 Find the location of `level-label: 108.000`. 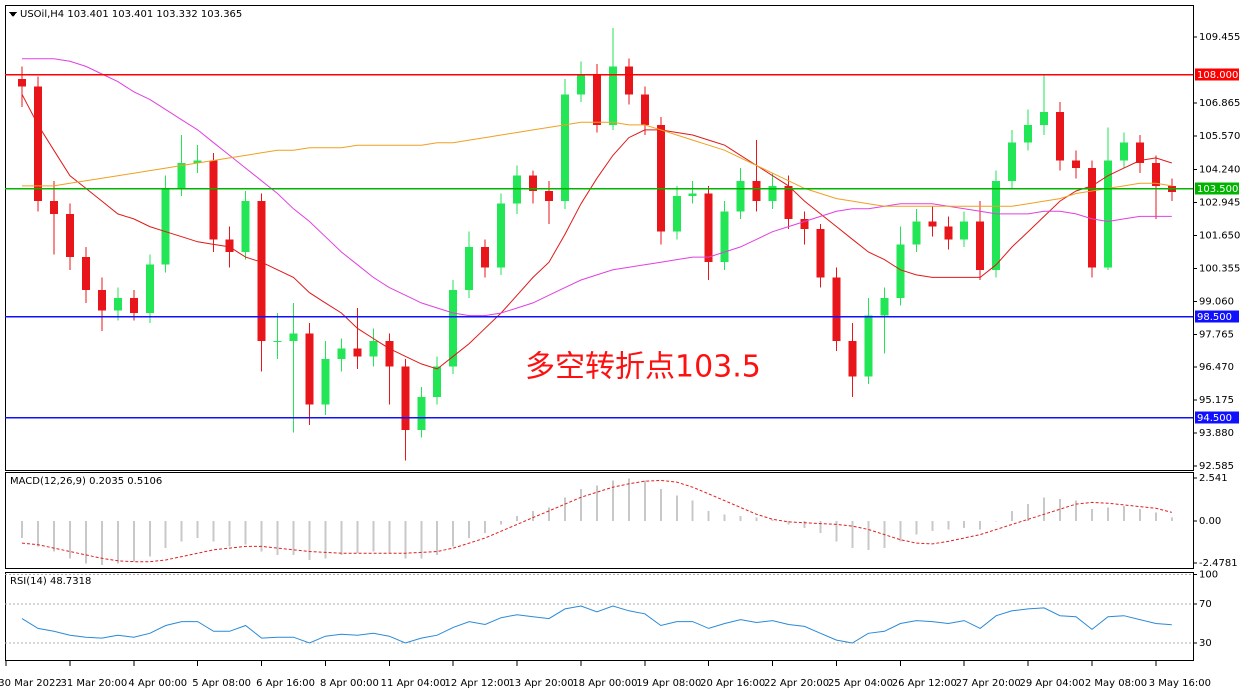

level-label: 108.000 is located at coordinates (1217, 75).